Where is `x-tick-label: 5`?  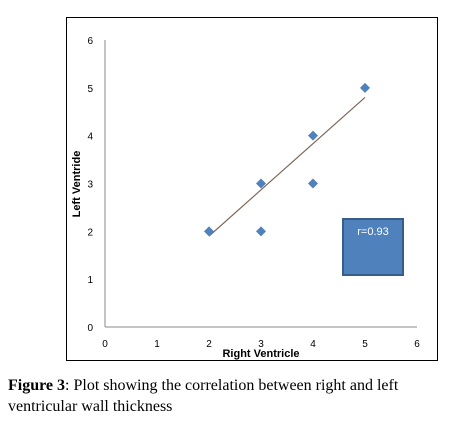
x-tick-label: 5 is located at coordinates (365, 344).